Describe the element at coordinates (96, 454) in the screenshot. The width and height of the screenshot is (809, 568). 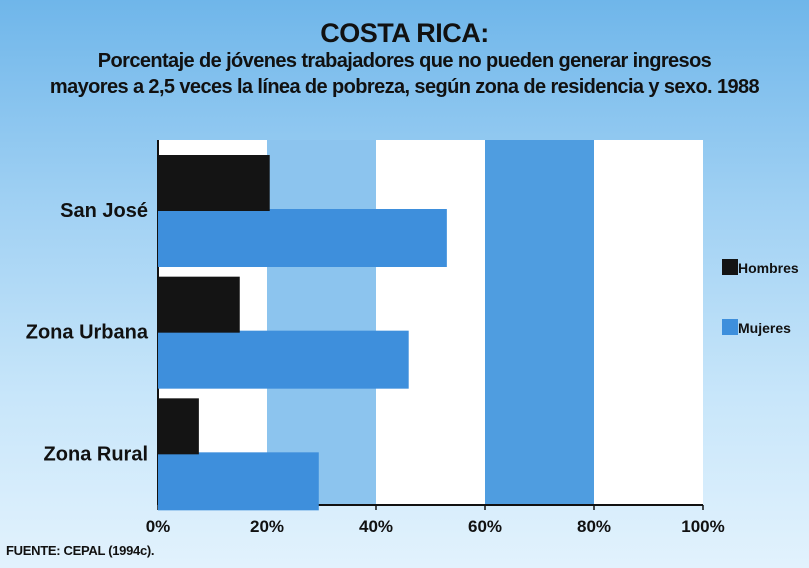
I see `category-label: Zona Rural` at that location.